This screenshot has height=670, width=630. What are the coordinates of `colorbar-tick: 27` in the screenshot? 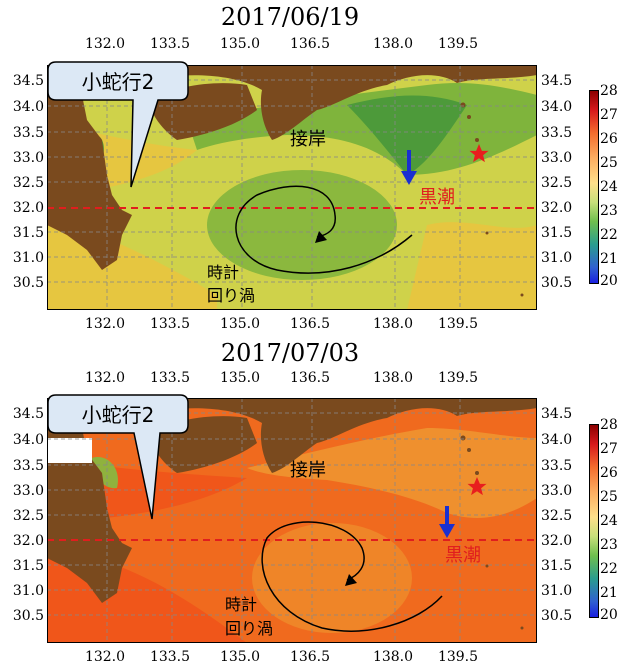 It's located at (609, 449).